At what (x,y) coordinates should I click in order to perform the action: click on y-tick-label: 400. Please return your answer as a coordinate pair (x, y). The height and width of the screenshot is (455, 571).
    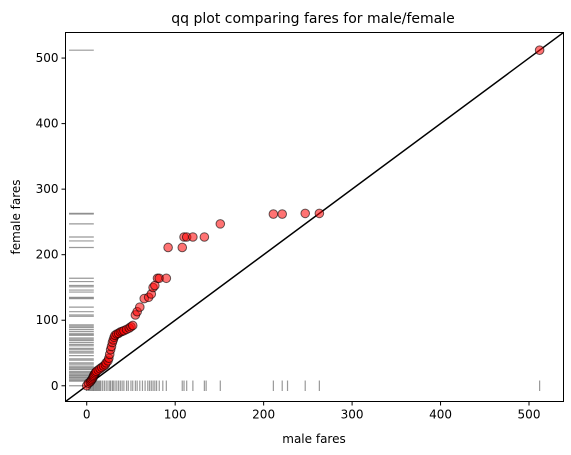
    Looking at the image, I should click on (47, 124).